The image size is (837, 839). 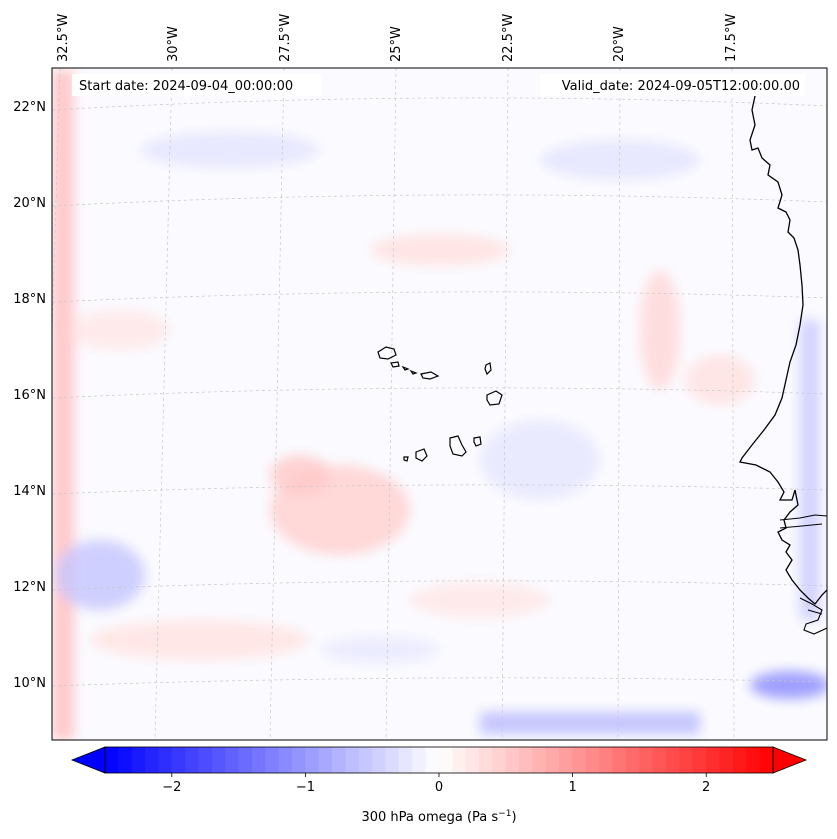 I want to click on africa-coastline, so click(x=783, y=350).